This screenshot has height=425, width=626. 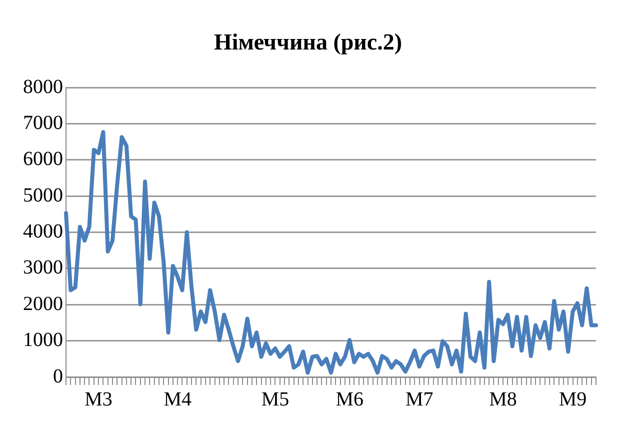 I want to click on y-tick-label: 5000, so click(x=43, y=195).